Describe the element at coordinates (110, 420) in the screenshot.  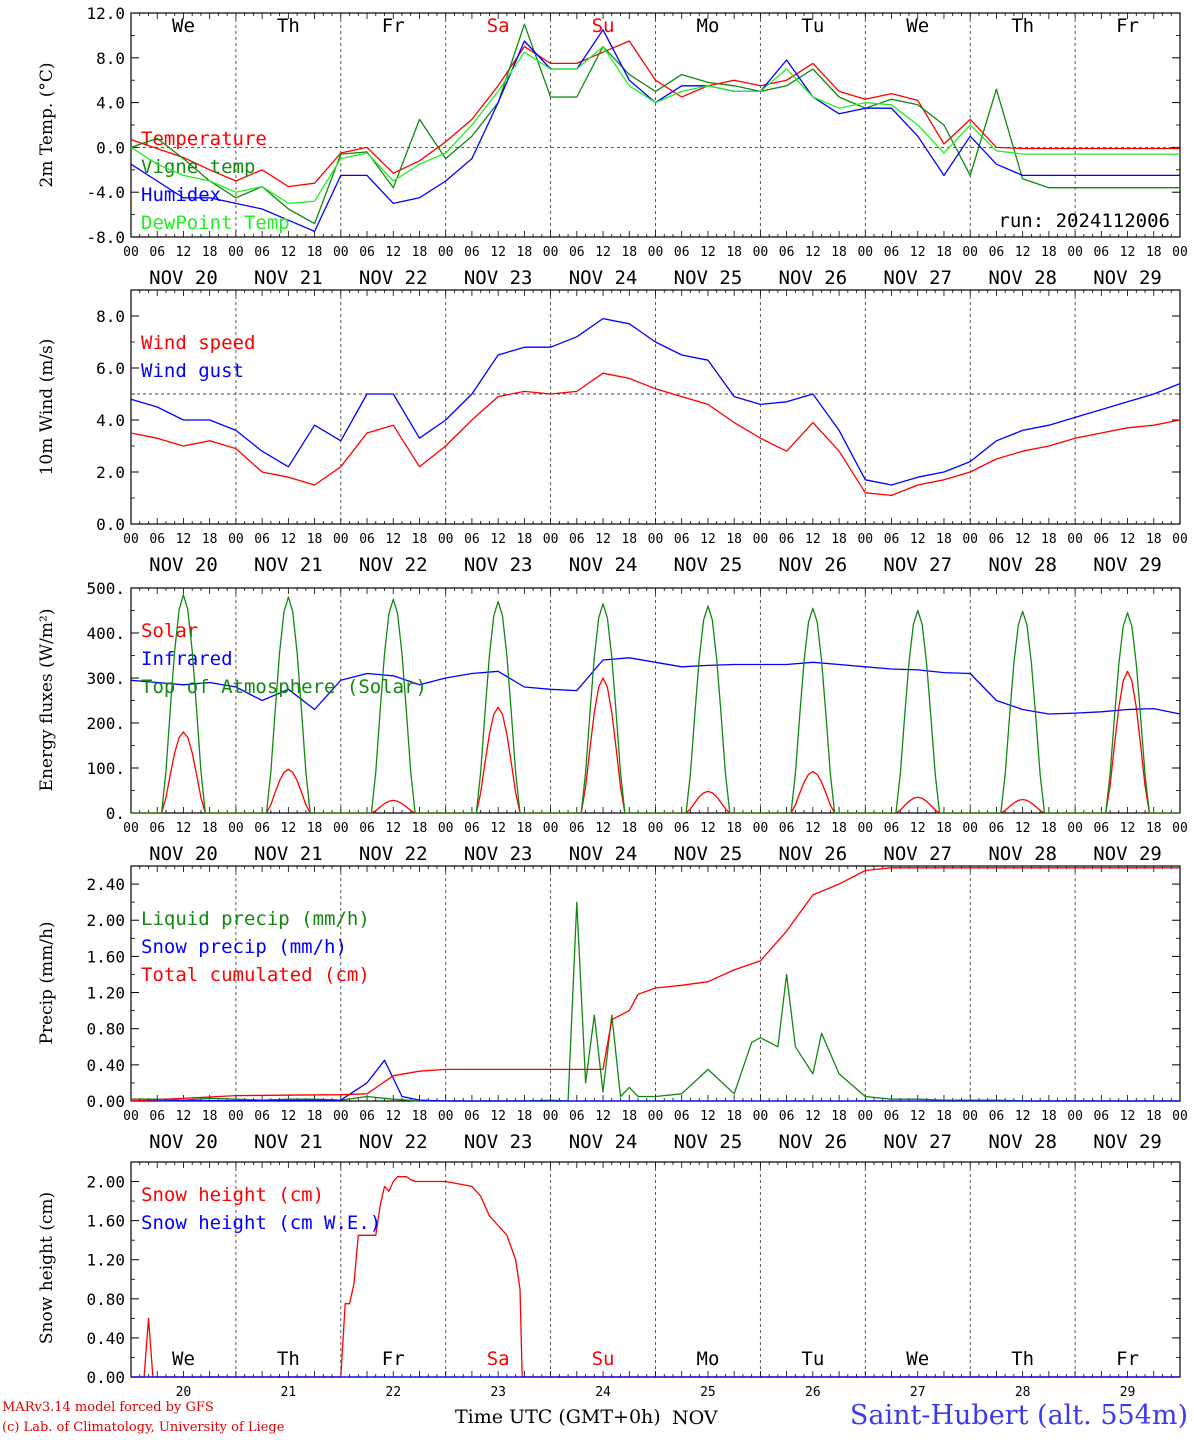
I see `y-tick-label: 4.0` at that location.